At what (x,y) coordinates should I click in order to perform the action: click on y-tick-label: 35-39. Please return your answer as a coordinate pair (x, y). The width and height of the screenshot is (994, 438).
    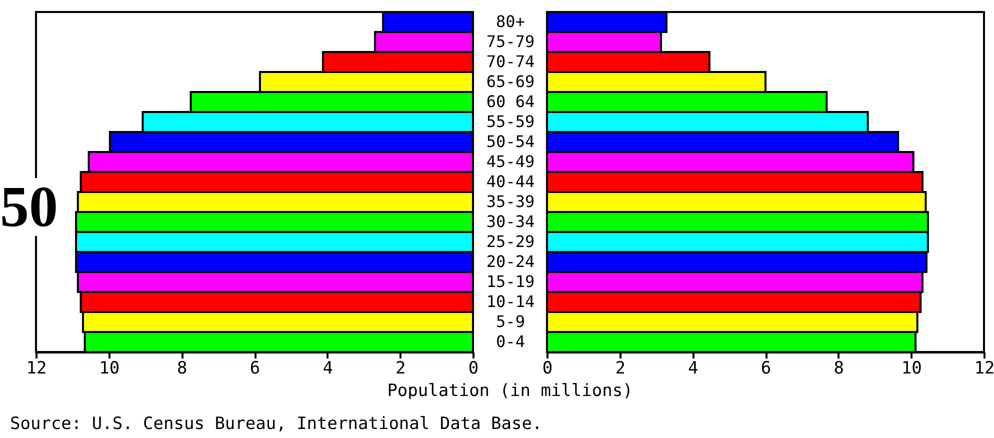
    Looking at the image, I should click on (510, 201).